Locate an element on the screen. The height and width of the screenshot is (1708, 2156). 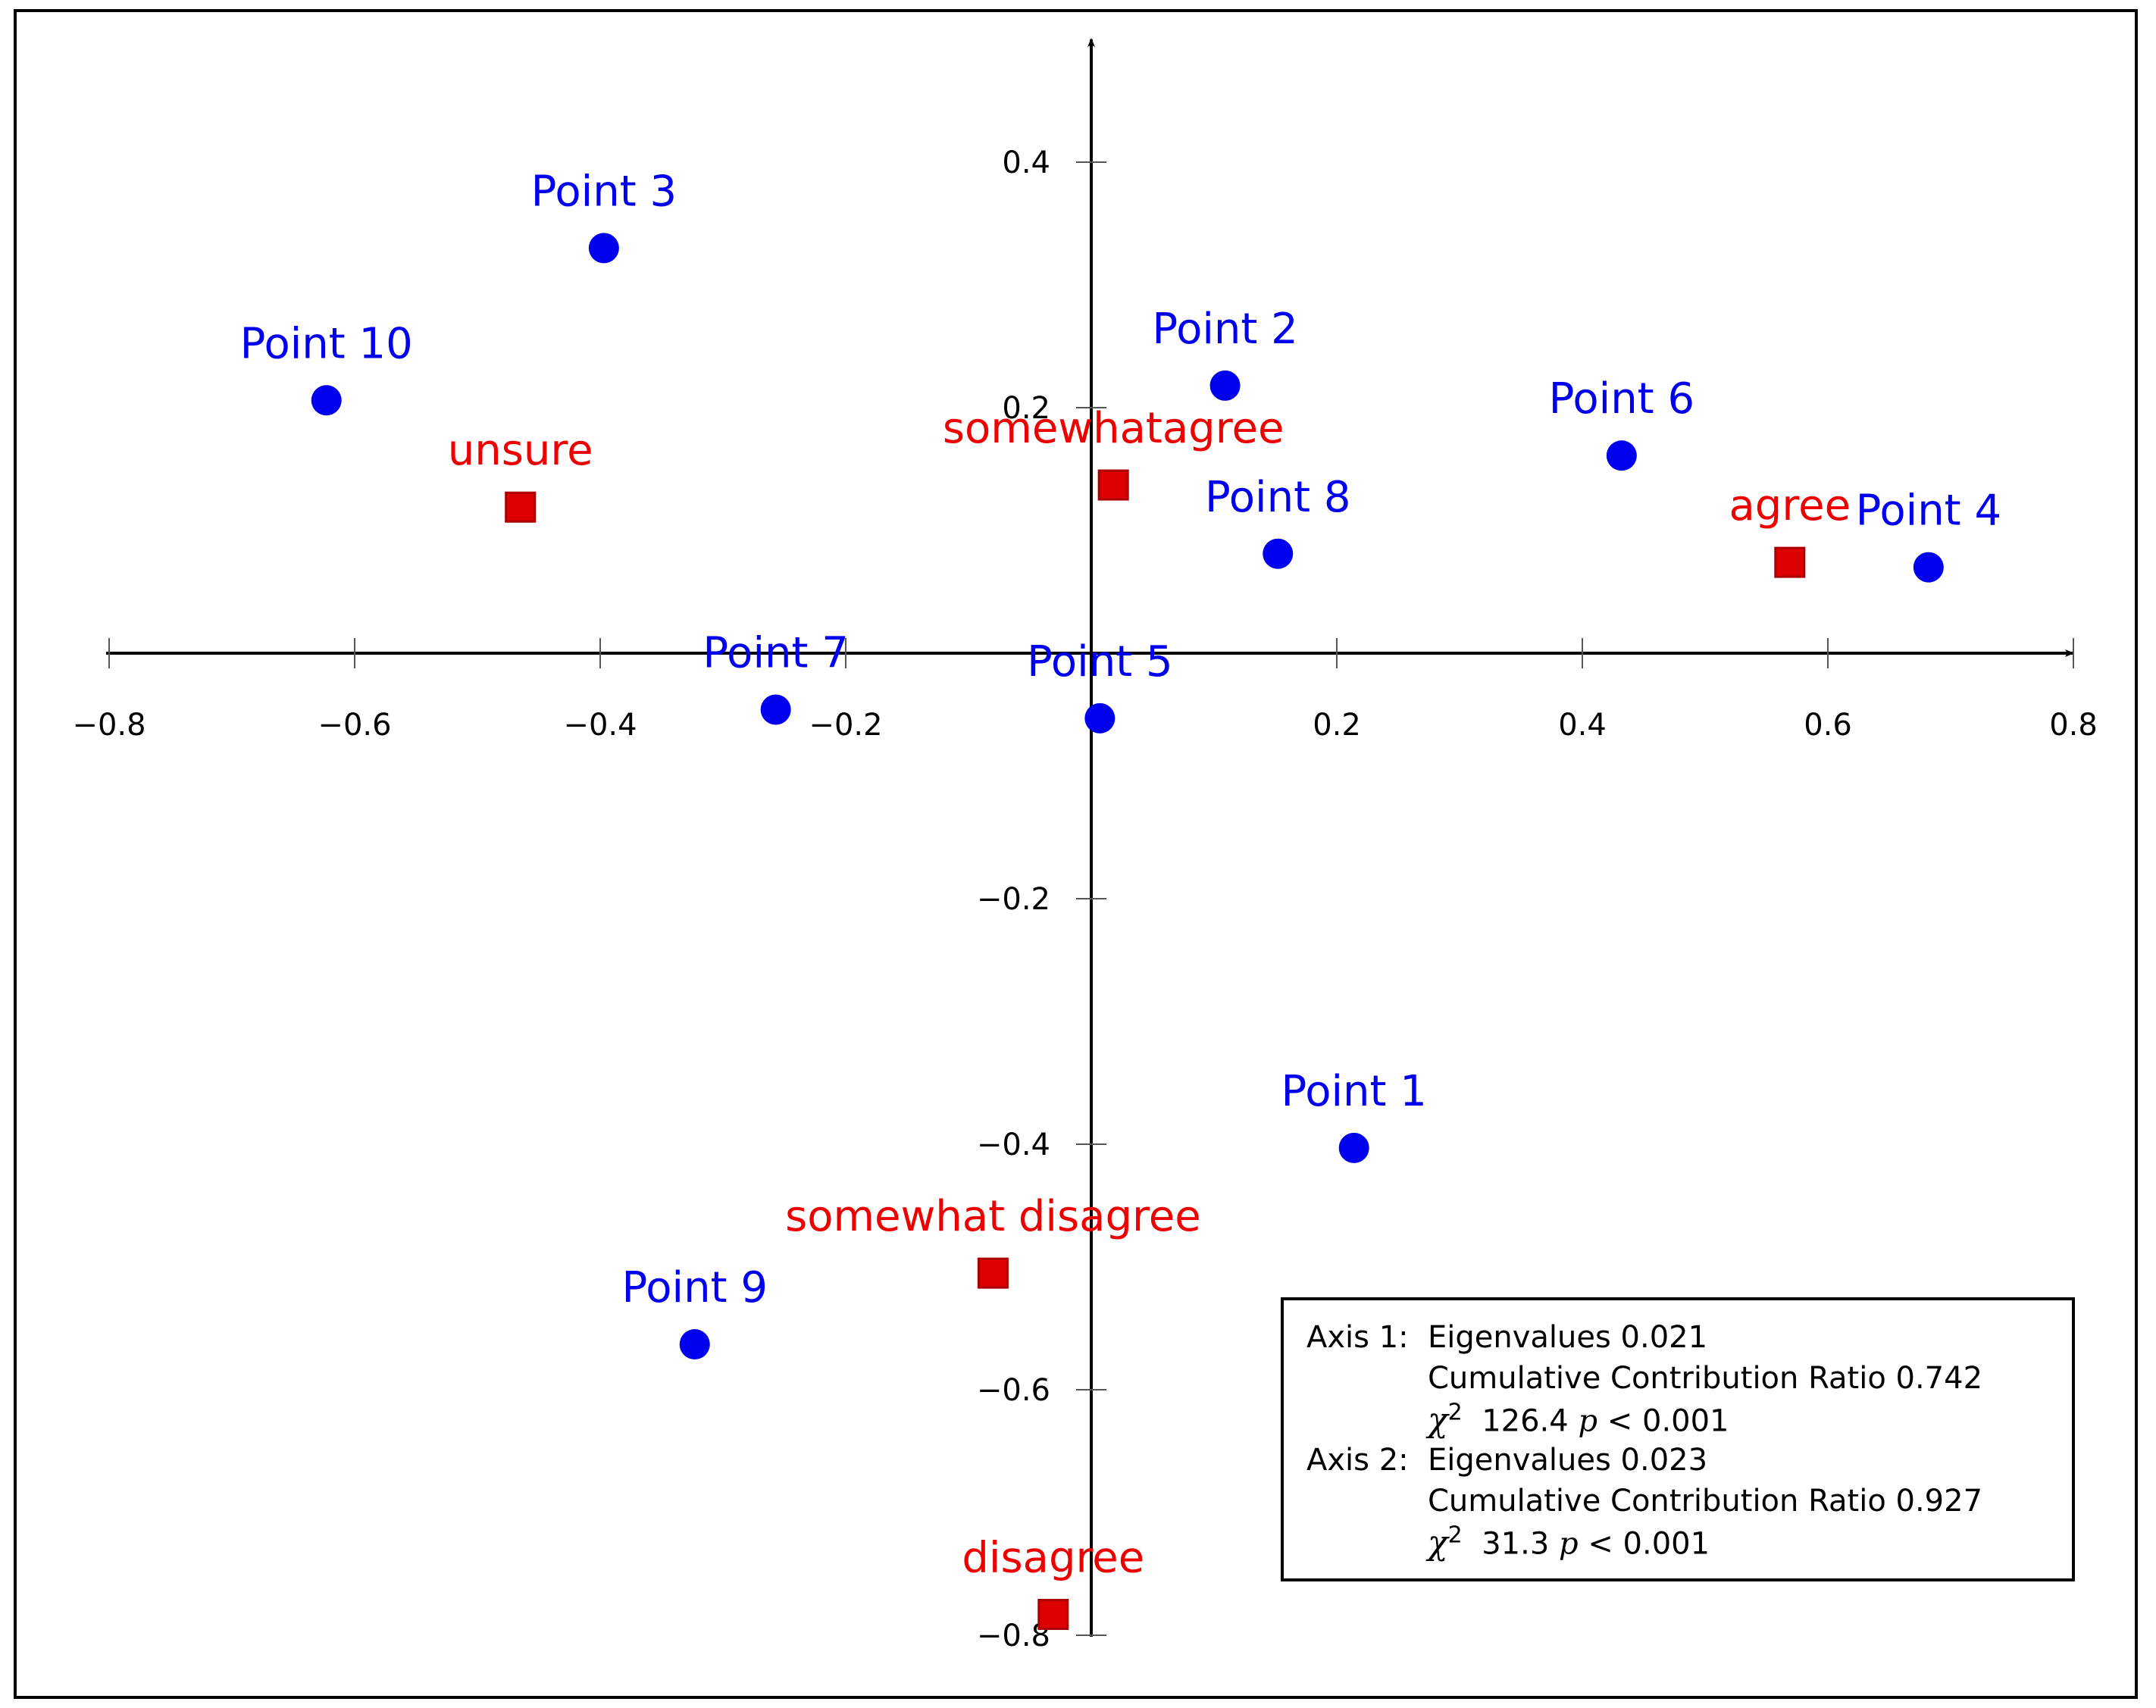
point-label: Point 1 is located at coordinates (1353, 1091).